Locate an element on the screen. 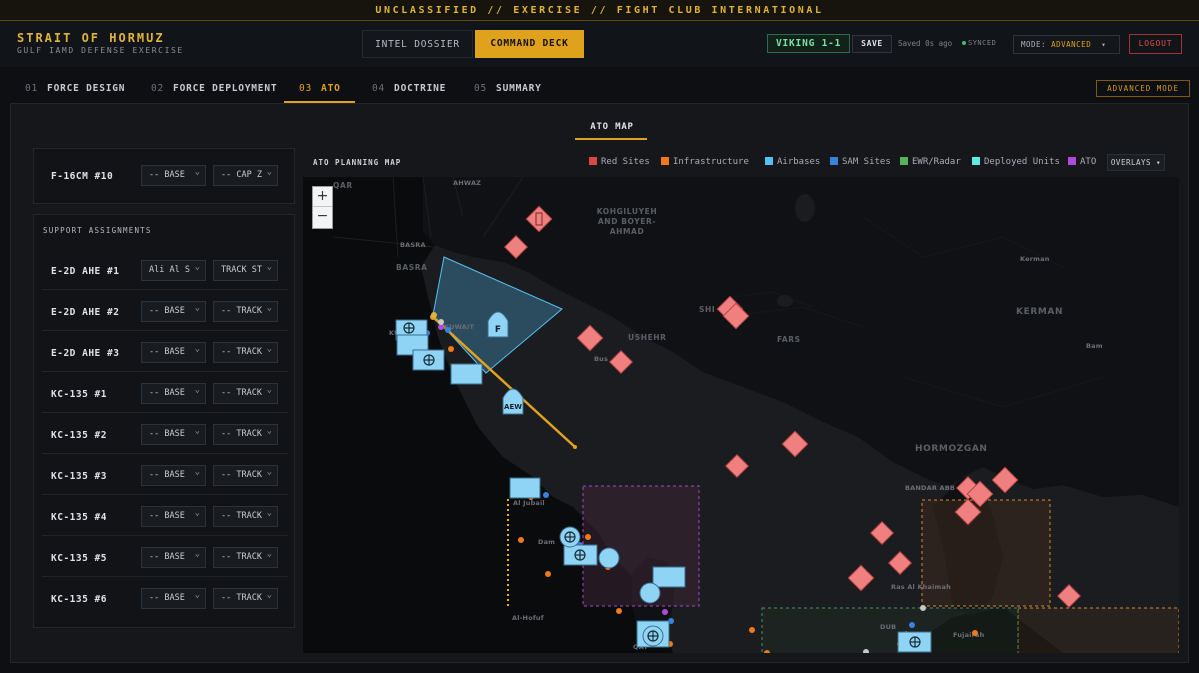  tab-doctrine: 04 DOCTRINE is located at coordinates (409, 85).